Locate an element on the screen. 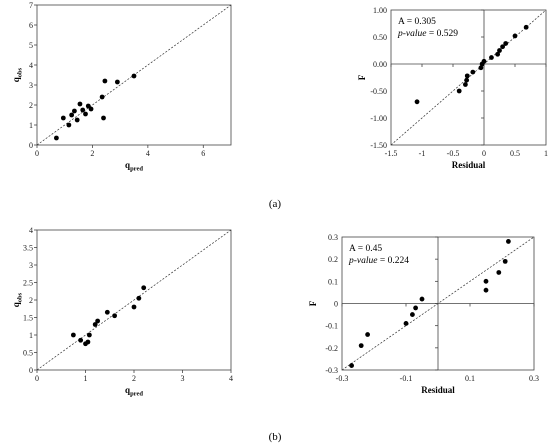 The height and width of the screenshot is (445, 550). y-tick-label: 0.50 is located at coordinates (380, 37).